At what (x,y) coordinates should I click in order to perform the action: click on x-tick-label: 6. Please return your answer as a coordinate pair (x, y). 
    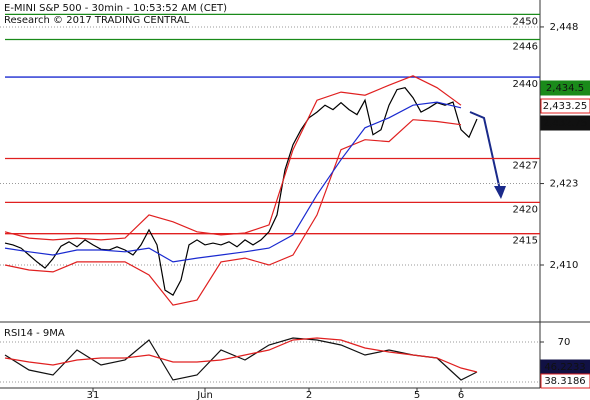
    Looking at the image, I should click on (461, 395).